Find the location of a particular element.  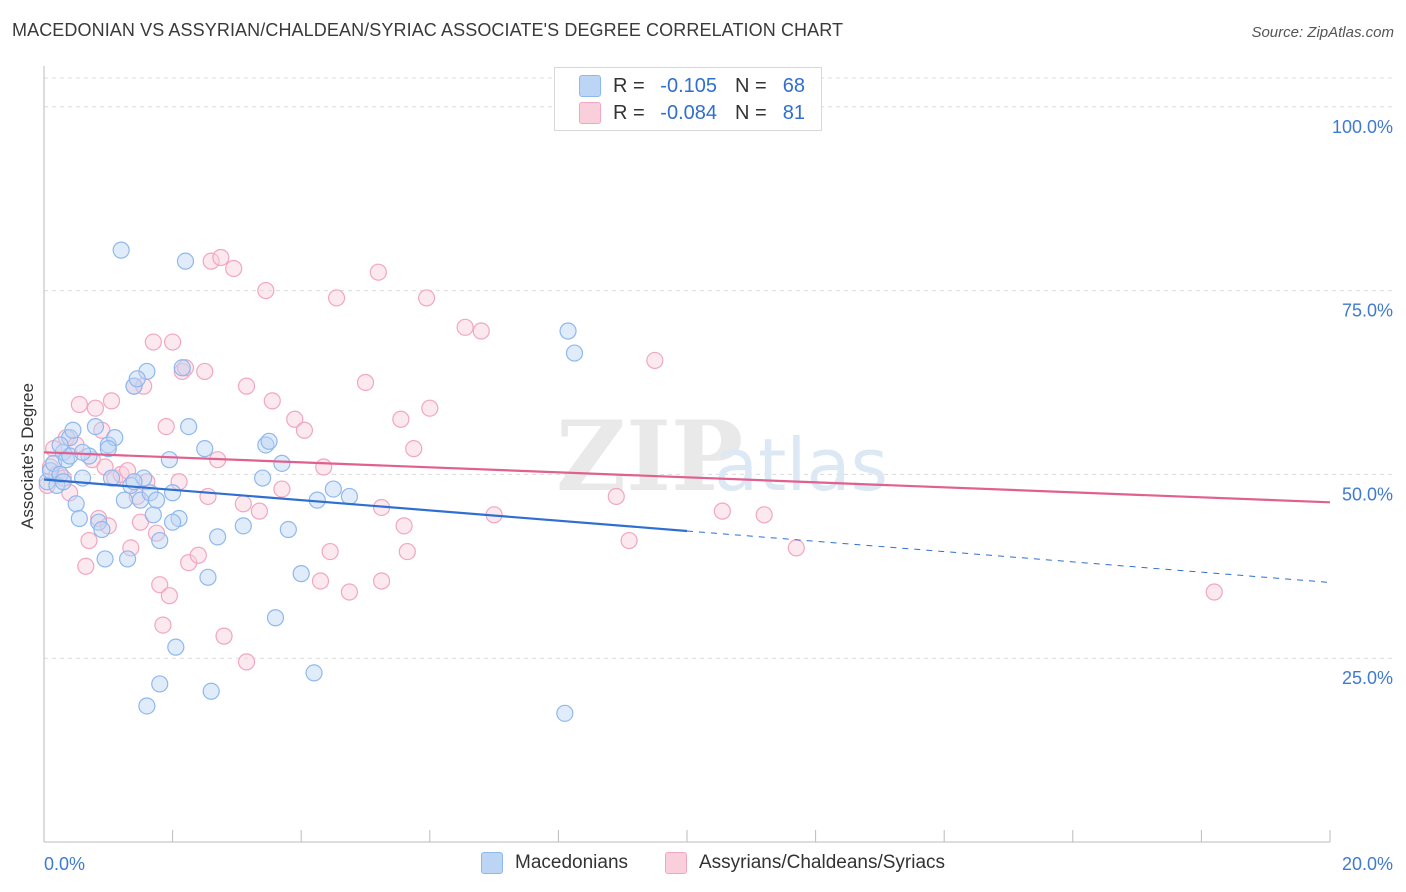

bottom-legend-swatch-macedonians is located at coordinates (492, 863).